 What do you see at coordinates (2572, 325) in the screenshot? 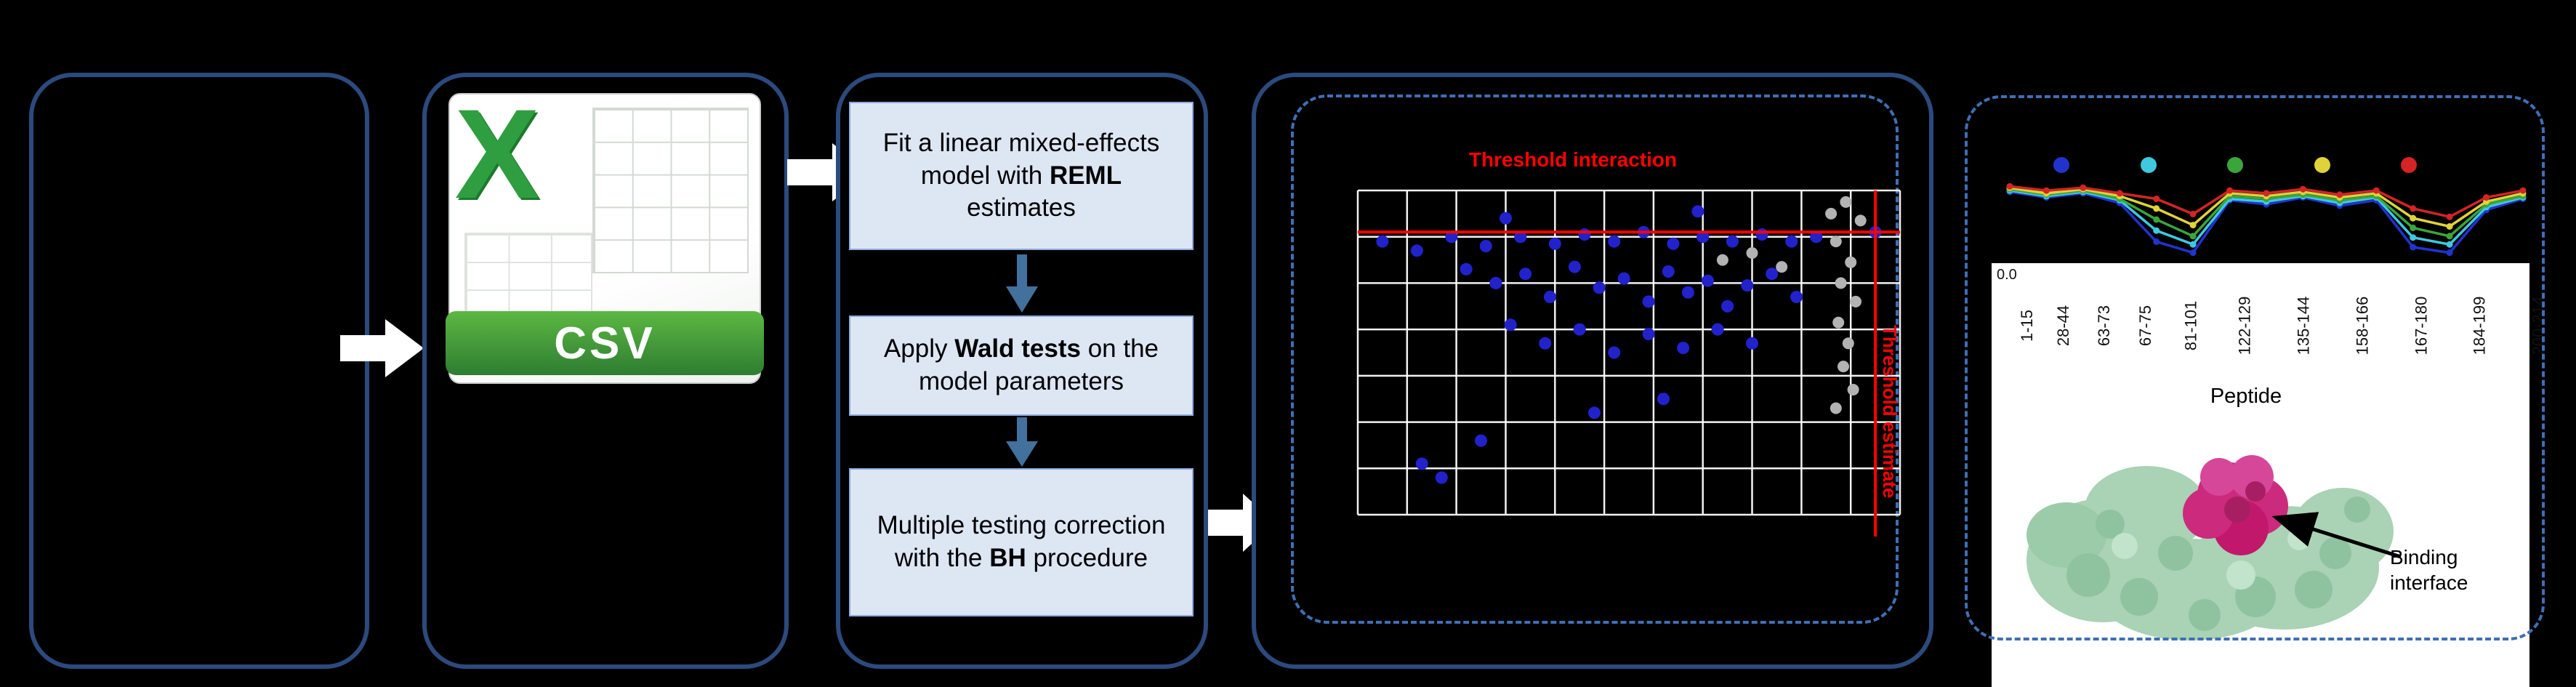
I see `peptide-tick-label: 218-237` at bounding box center [2572, 325].